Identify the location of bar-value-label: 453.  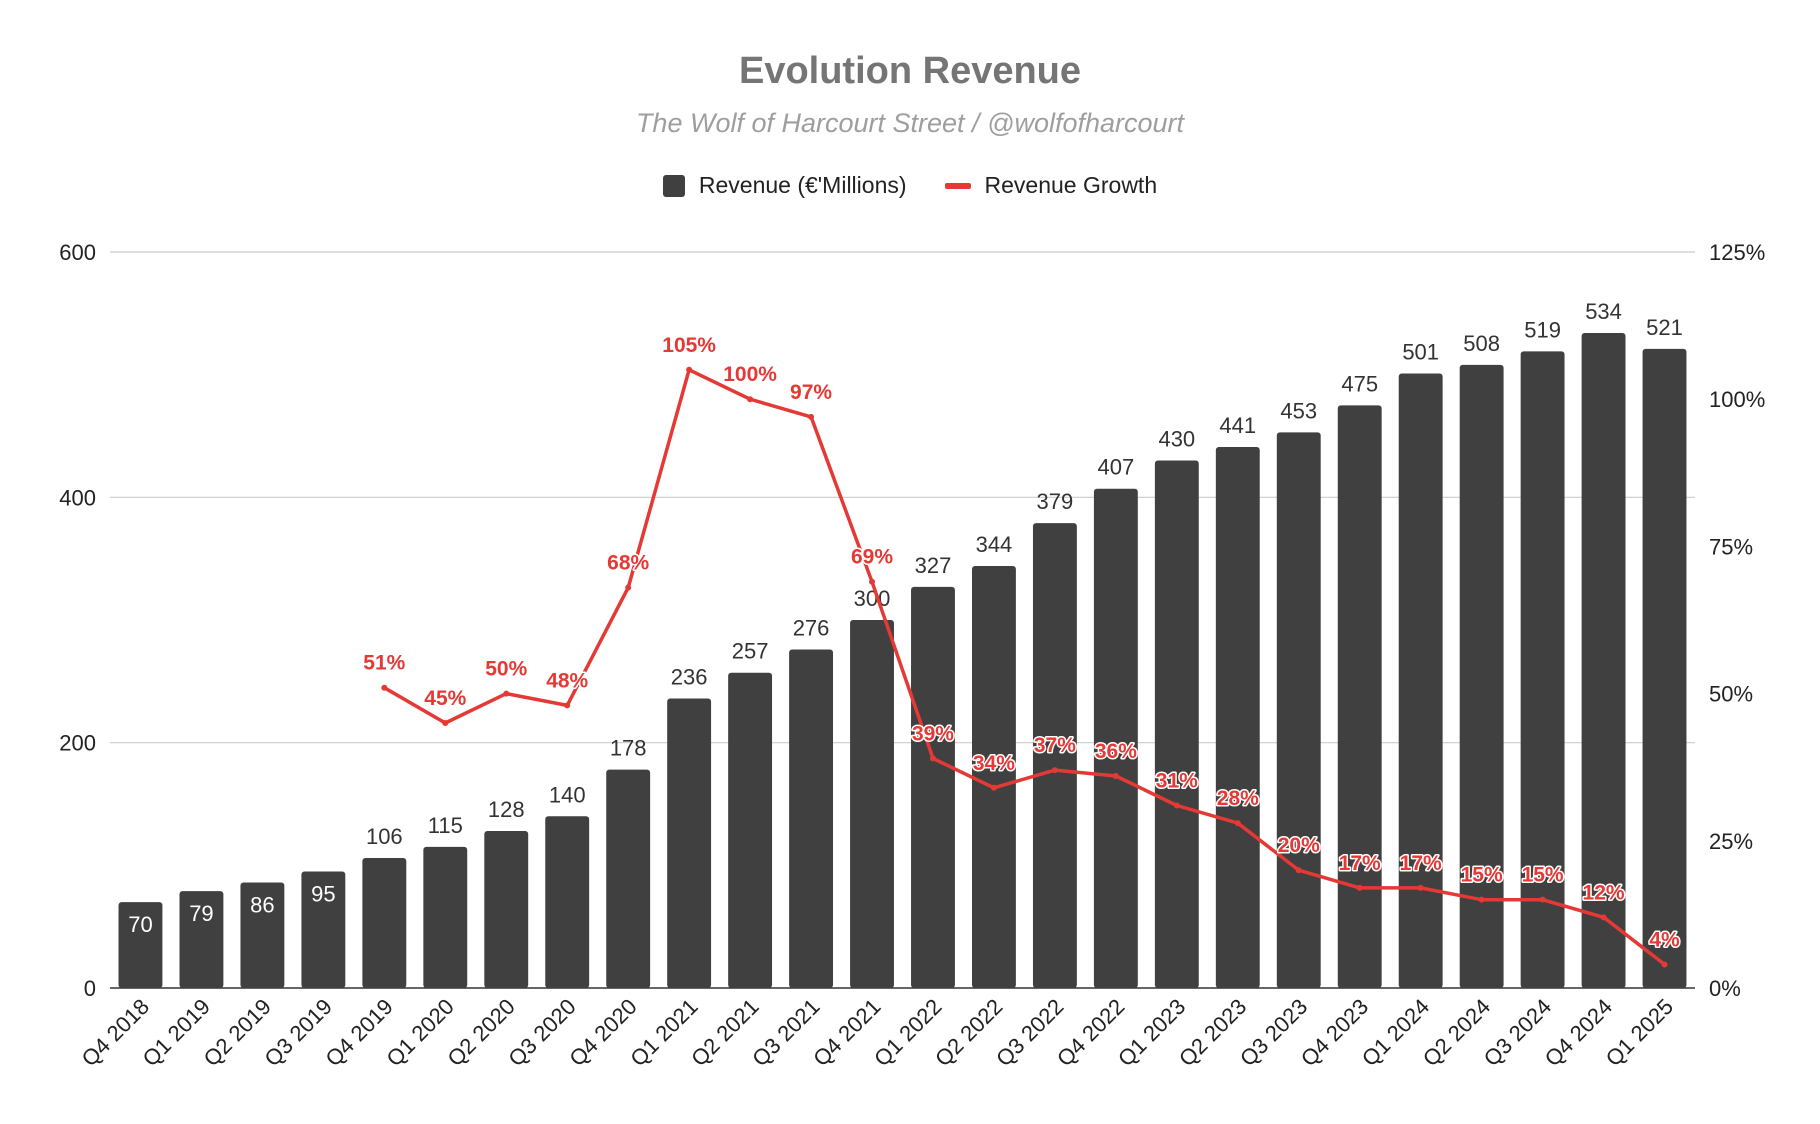
(1298, 410).